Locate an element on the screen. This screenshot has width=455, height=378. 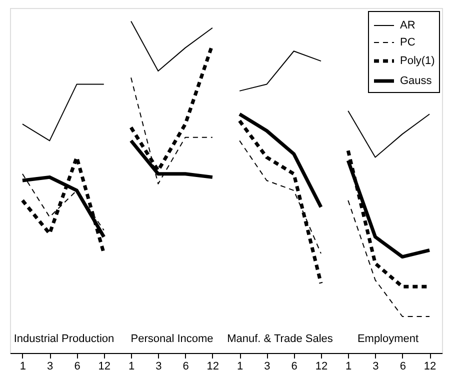
annotation: Employment is located at coordinates (388, 339).